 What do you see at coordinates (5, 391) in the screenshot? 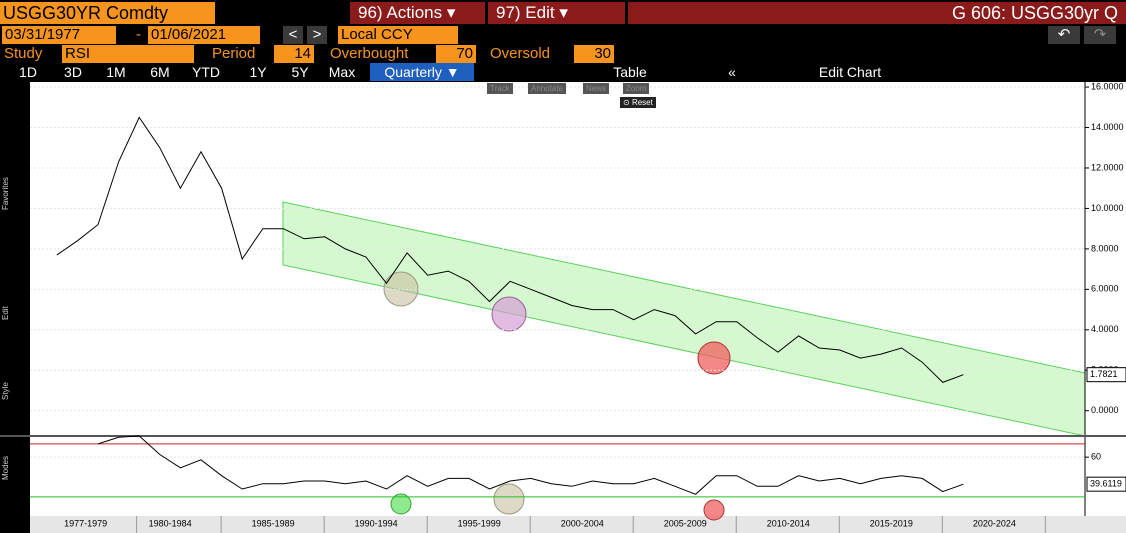
I see `sidebar-label: Style` at bounding box center [5, 391].